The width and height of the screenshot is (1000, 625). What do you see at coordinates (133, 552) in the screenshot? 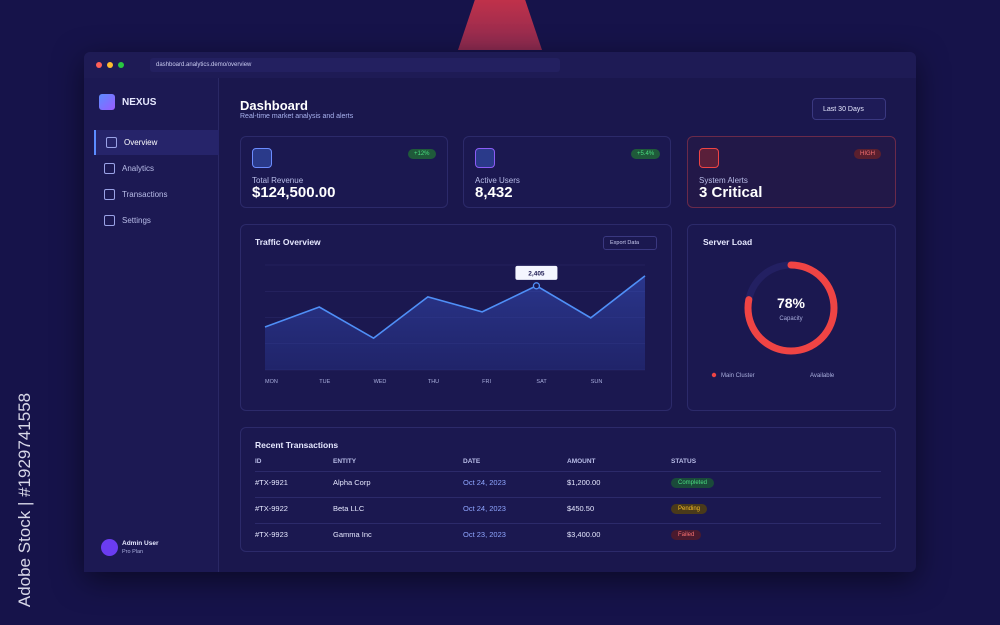
I see `user-plan: Pro Plan` at bounding box center [133, 552].